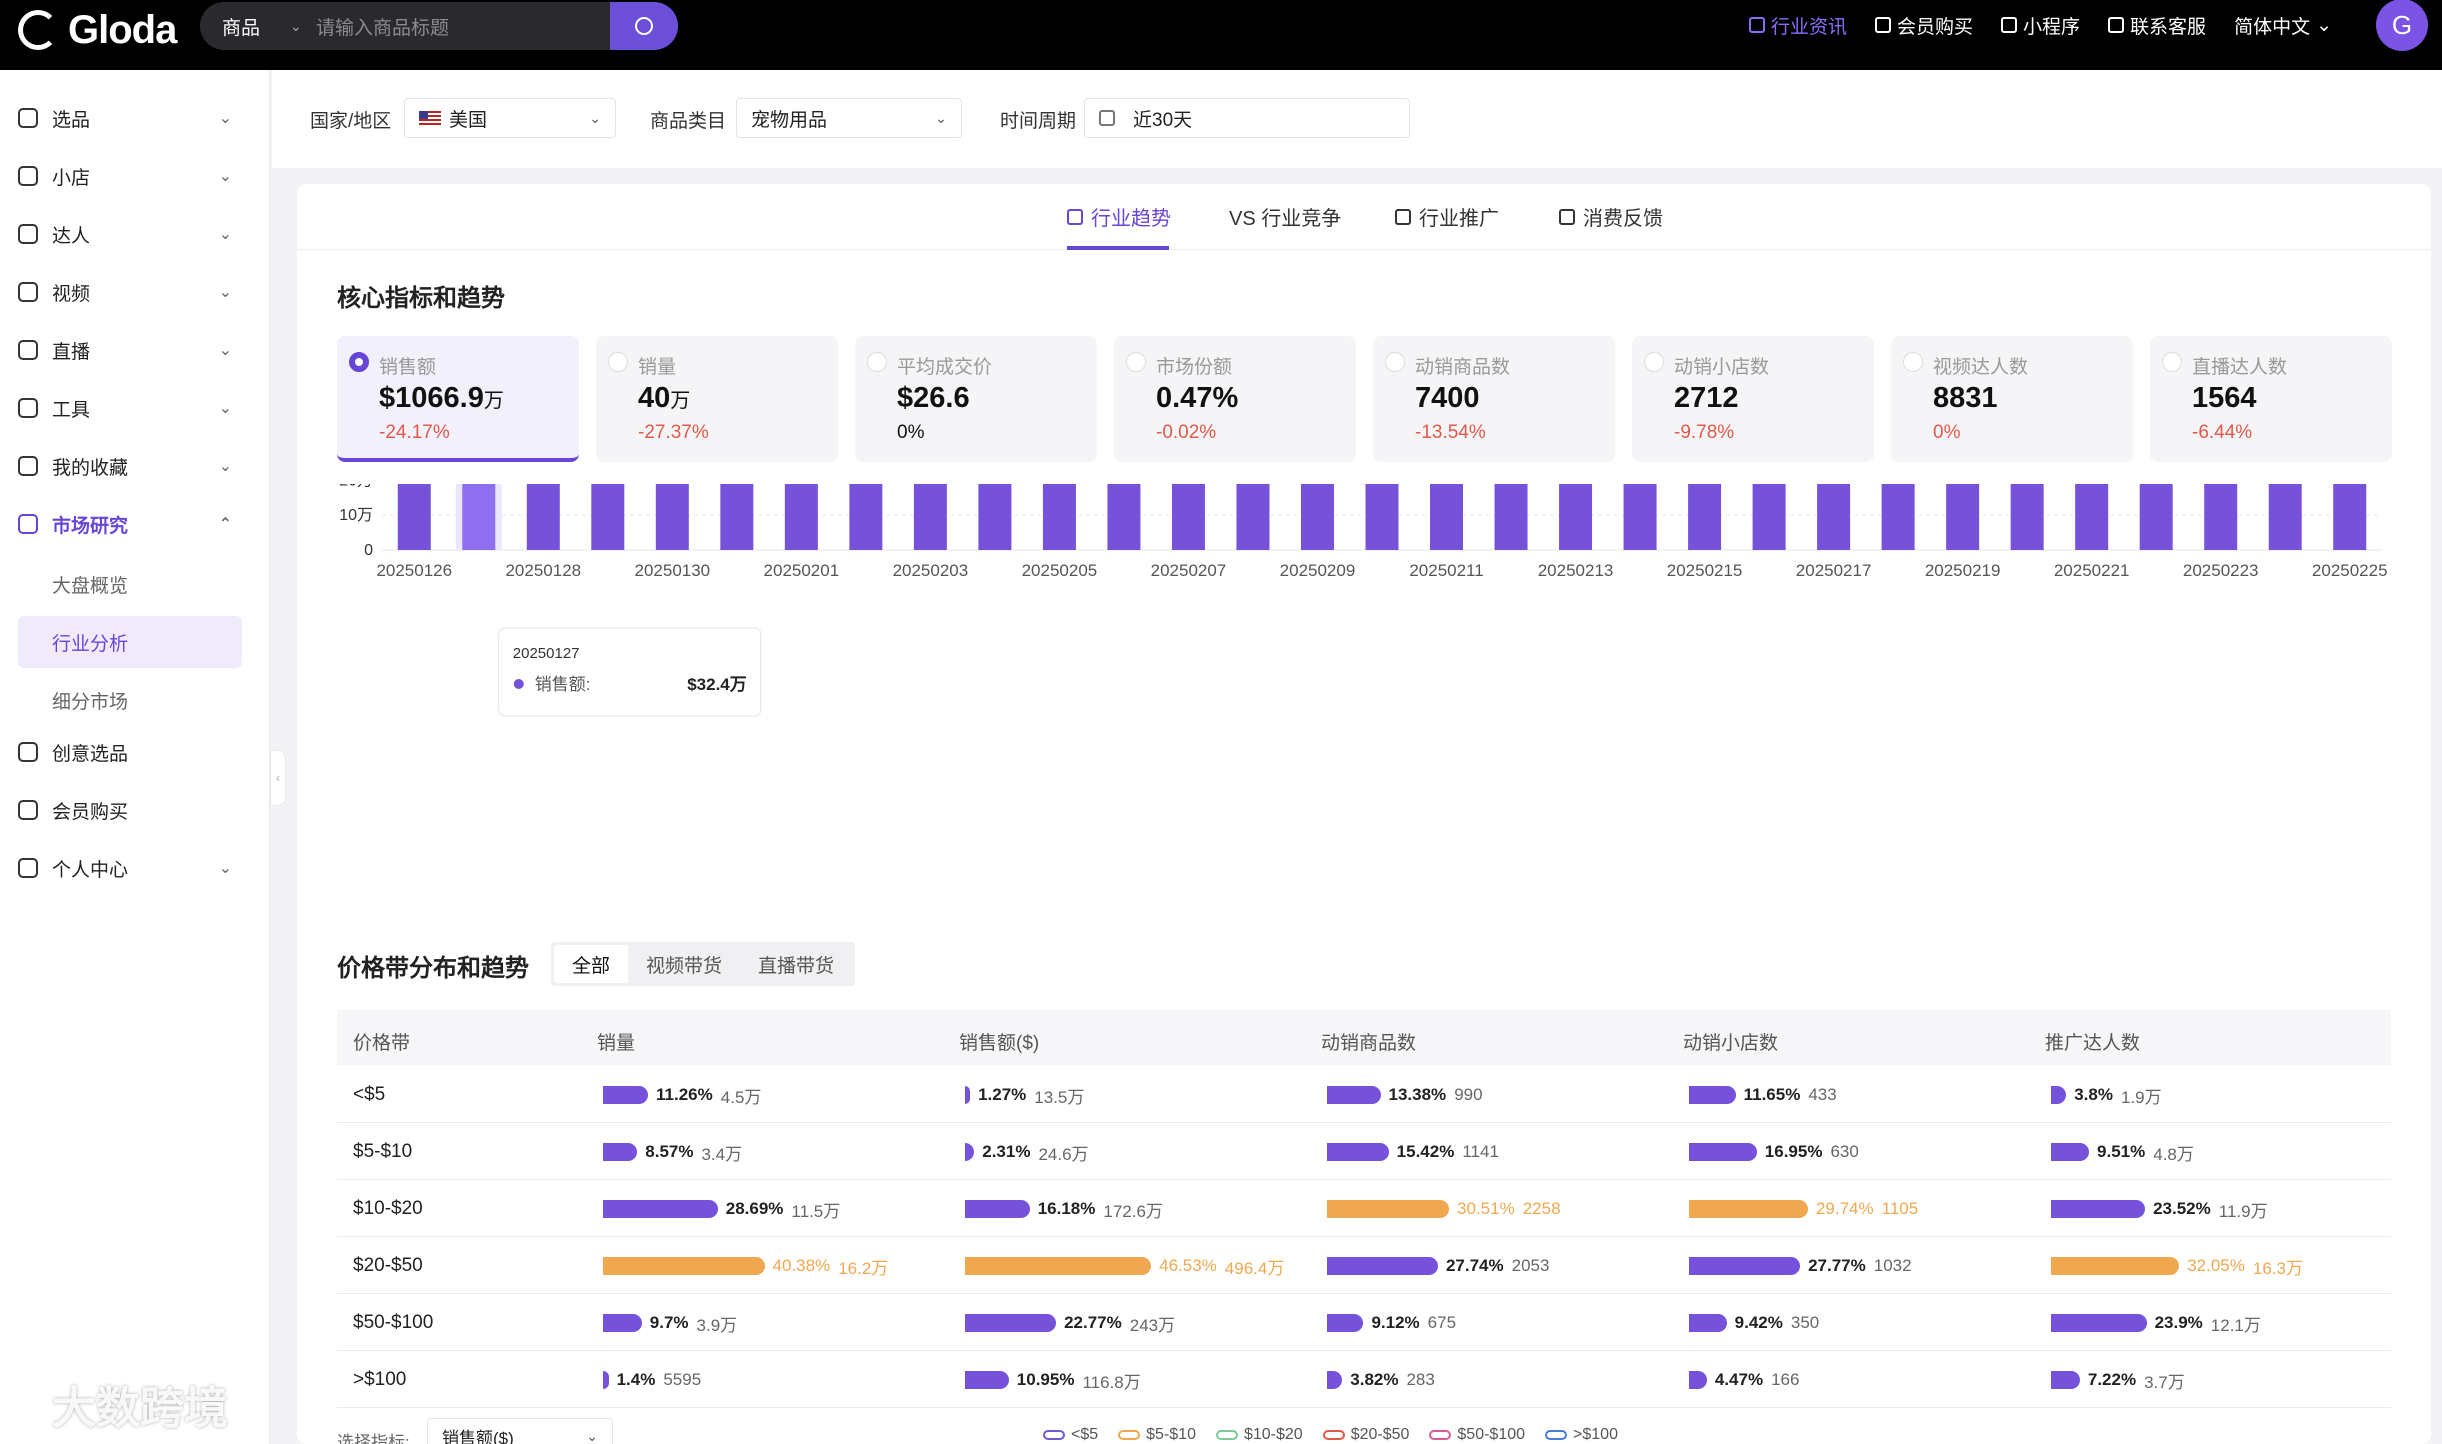 The height and width of the screenshot is (1444, 2442). I want to click on sidebar-item-8: 创意选品, so click(130, 752).